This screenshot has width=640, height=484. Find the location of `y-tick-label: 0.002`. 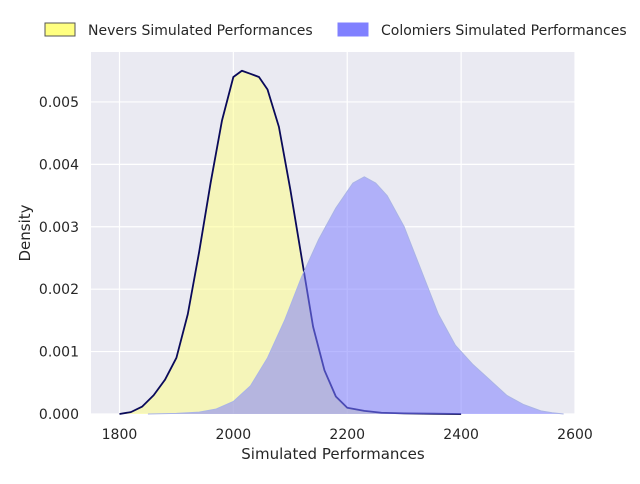

y-tick-label: 0.002 is located at coordinates (59, 290).